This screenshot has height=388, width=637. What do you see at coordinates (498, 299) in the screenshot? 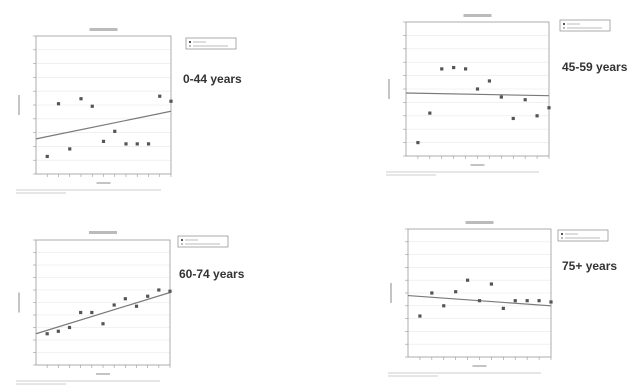
I see `chart-svg-75plus` at bounding box center [498, 299].